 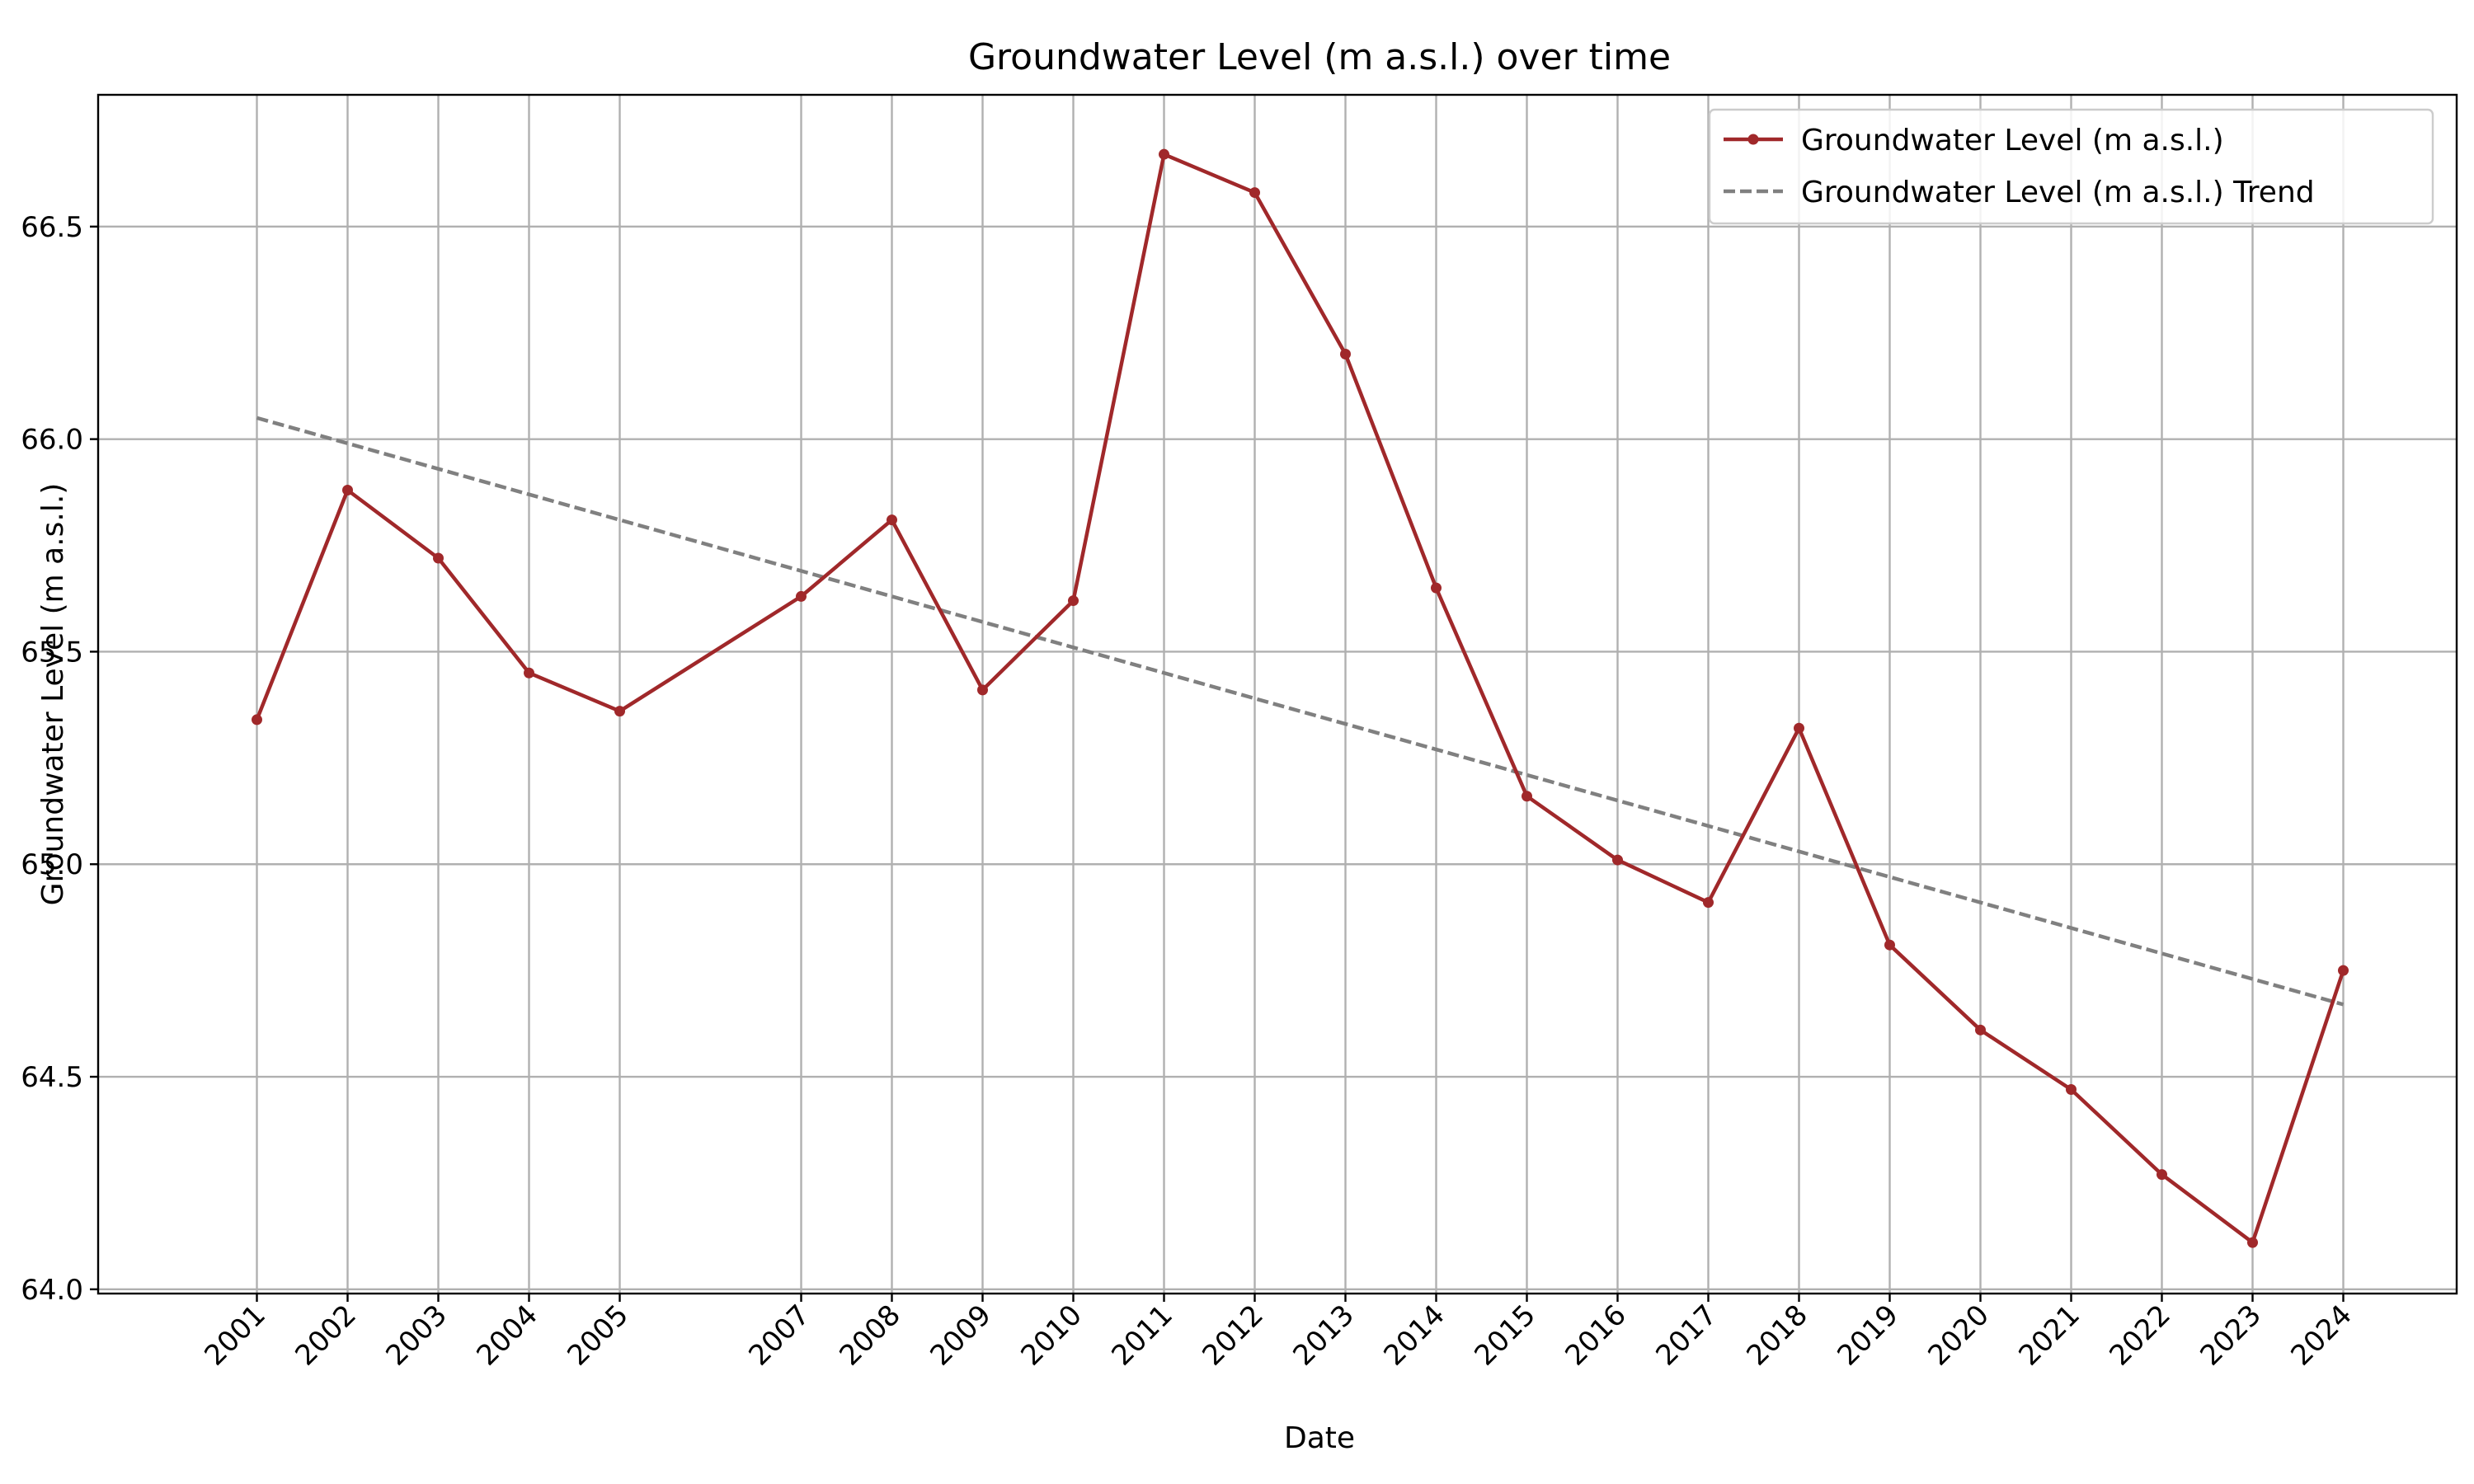 What do you see at coordinates (2058, 192) in the screenshot?
I see `legend-label-trend: Groundwater Level (m a.s.l.) Trend` at bounding box center [2058, 192].